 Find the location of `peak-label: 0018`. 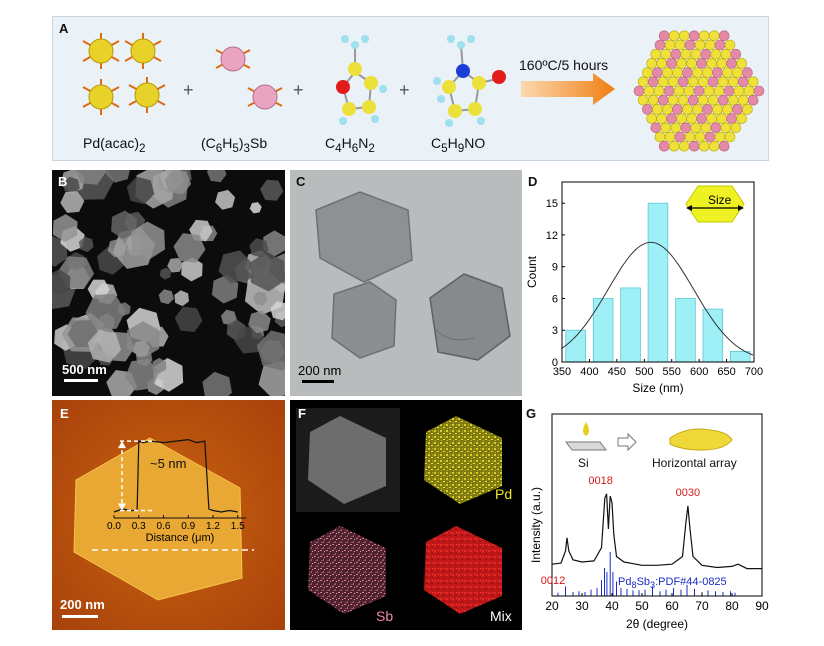

peak-label: 0018 is located at coordinates (600, 481).